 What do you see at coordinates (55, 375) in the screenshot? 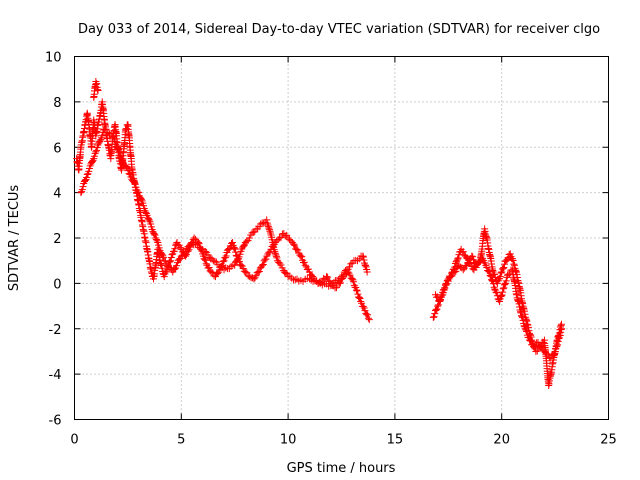
I see `y-tick-label: -4` at bounding box center [55, 375].